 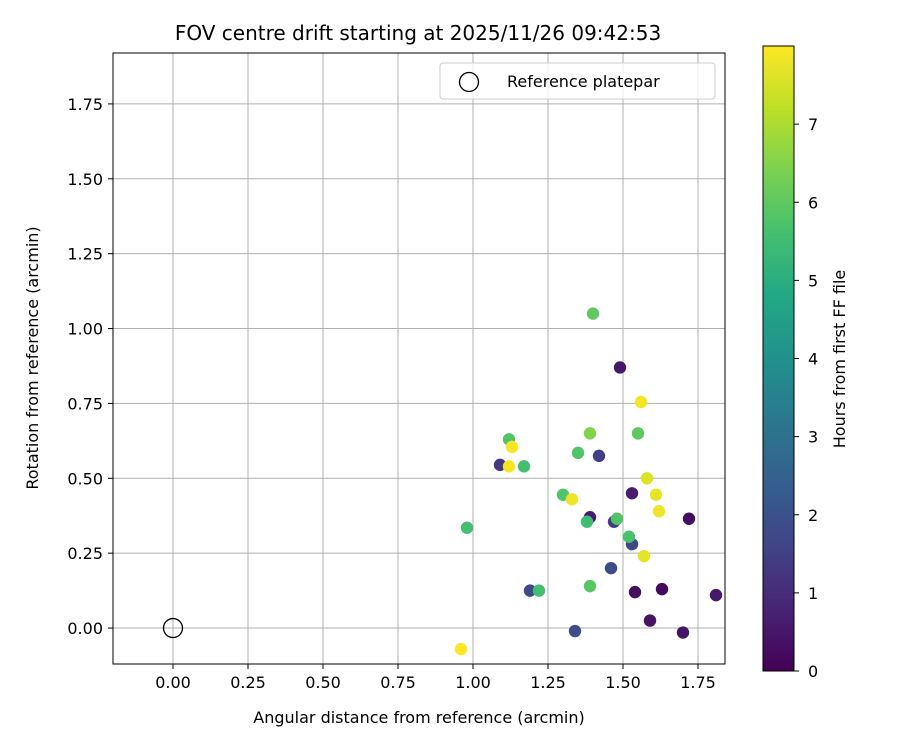 I want to click on x-tick-label: 0.50, so click(x=323, y=682).